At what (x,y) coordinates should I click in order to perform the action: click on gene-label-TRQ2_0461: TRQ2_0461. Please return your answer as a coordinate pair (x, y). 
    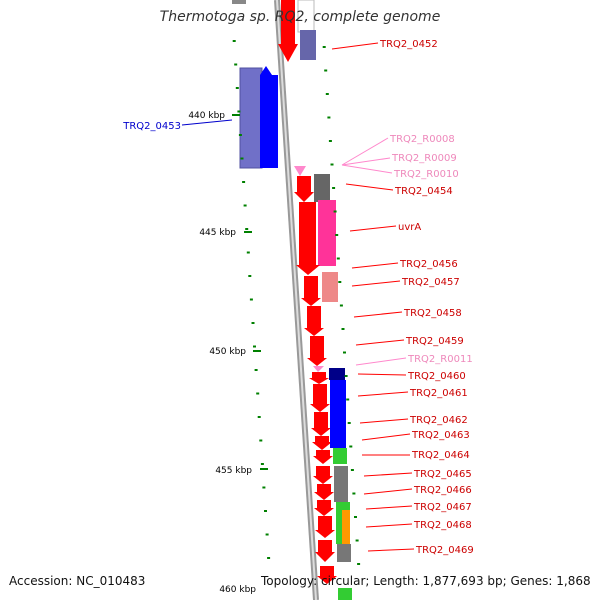
    Looking at the image, I should click on (438, 393).